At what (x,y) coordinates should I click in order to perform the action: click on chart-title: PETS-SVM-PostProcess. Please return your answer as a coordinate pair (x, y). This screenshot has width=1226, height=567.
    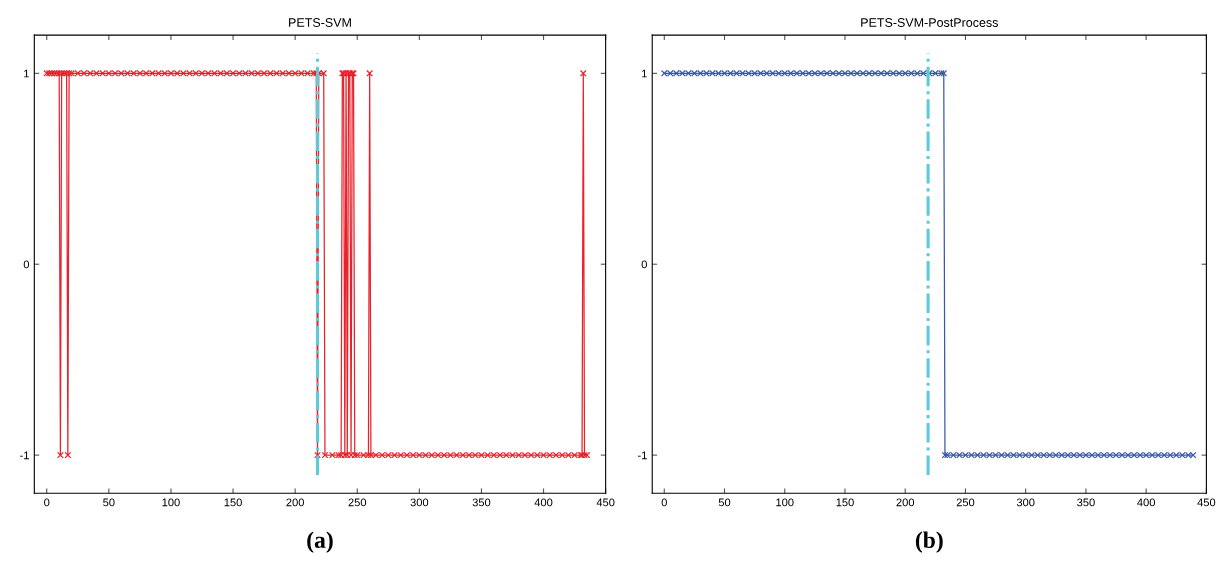
    Looking at the image, I should click on (929, 22).